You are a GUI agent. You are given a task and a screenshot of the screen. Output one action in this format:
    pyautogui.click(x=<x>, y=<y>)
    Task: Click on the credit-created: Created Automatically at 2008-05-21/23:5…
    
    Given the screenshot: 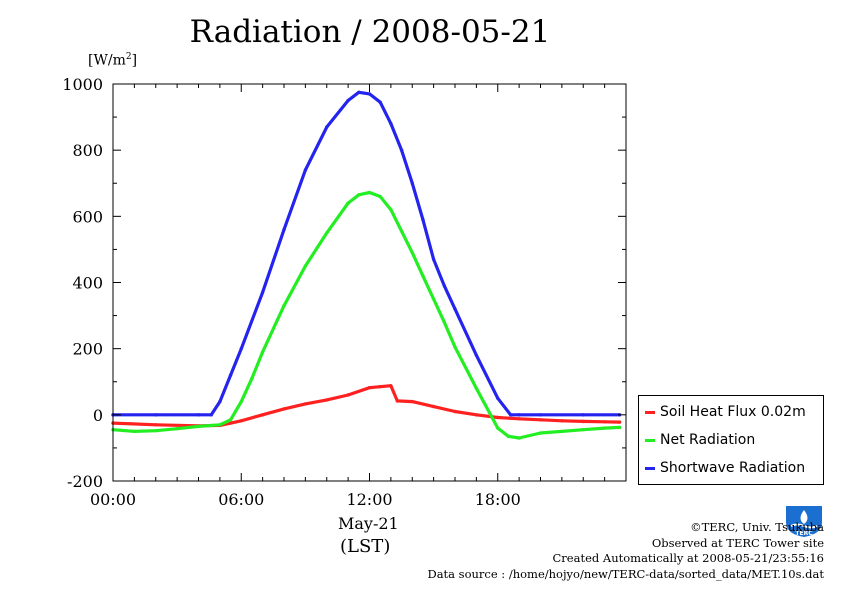 What is the action you would take?
    pyautogui.click(x=688, y=558)
    